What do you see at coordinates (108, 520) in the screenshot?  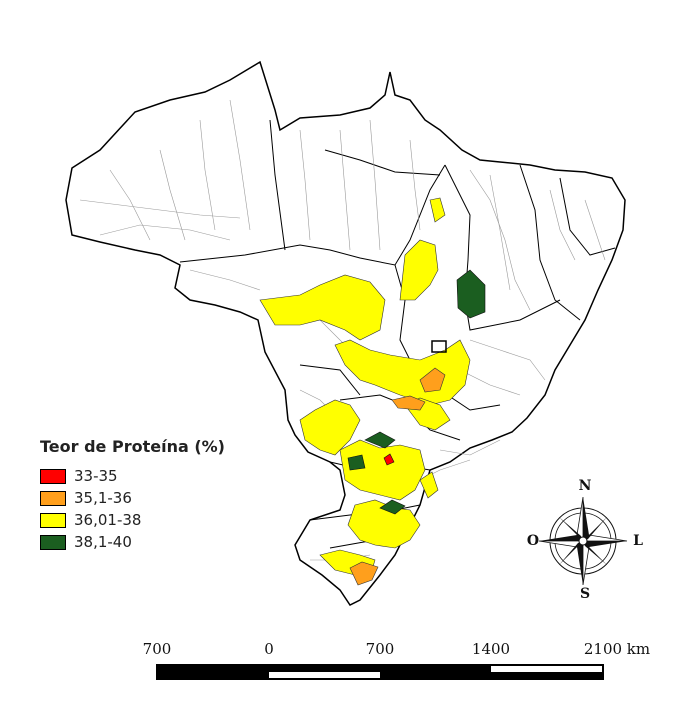 I see `legend-label: 36,01-38` at bounding box center [108, 520].